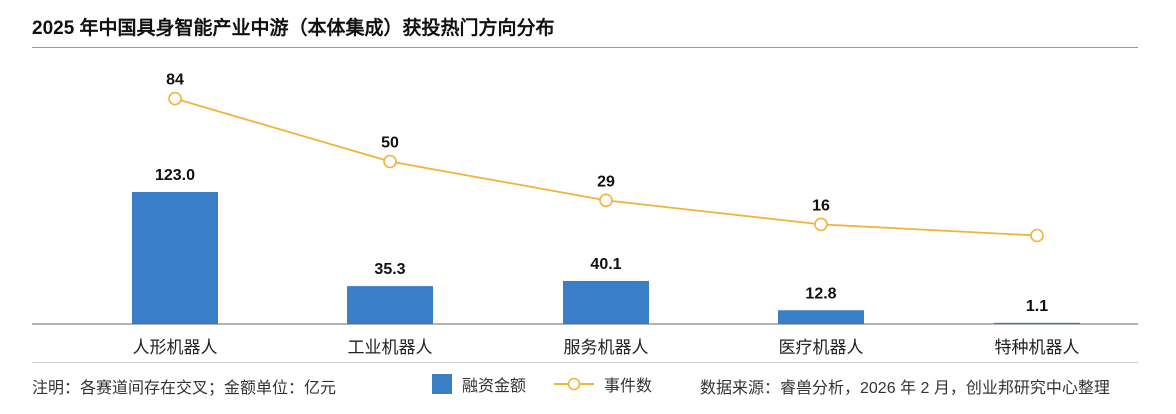  I want to click on legend-bar-swatch, so click(442, 384).